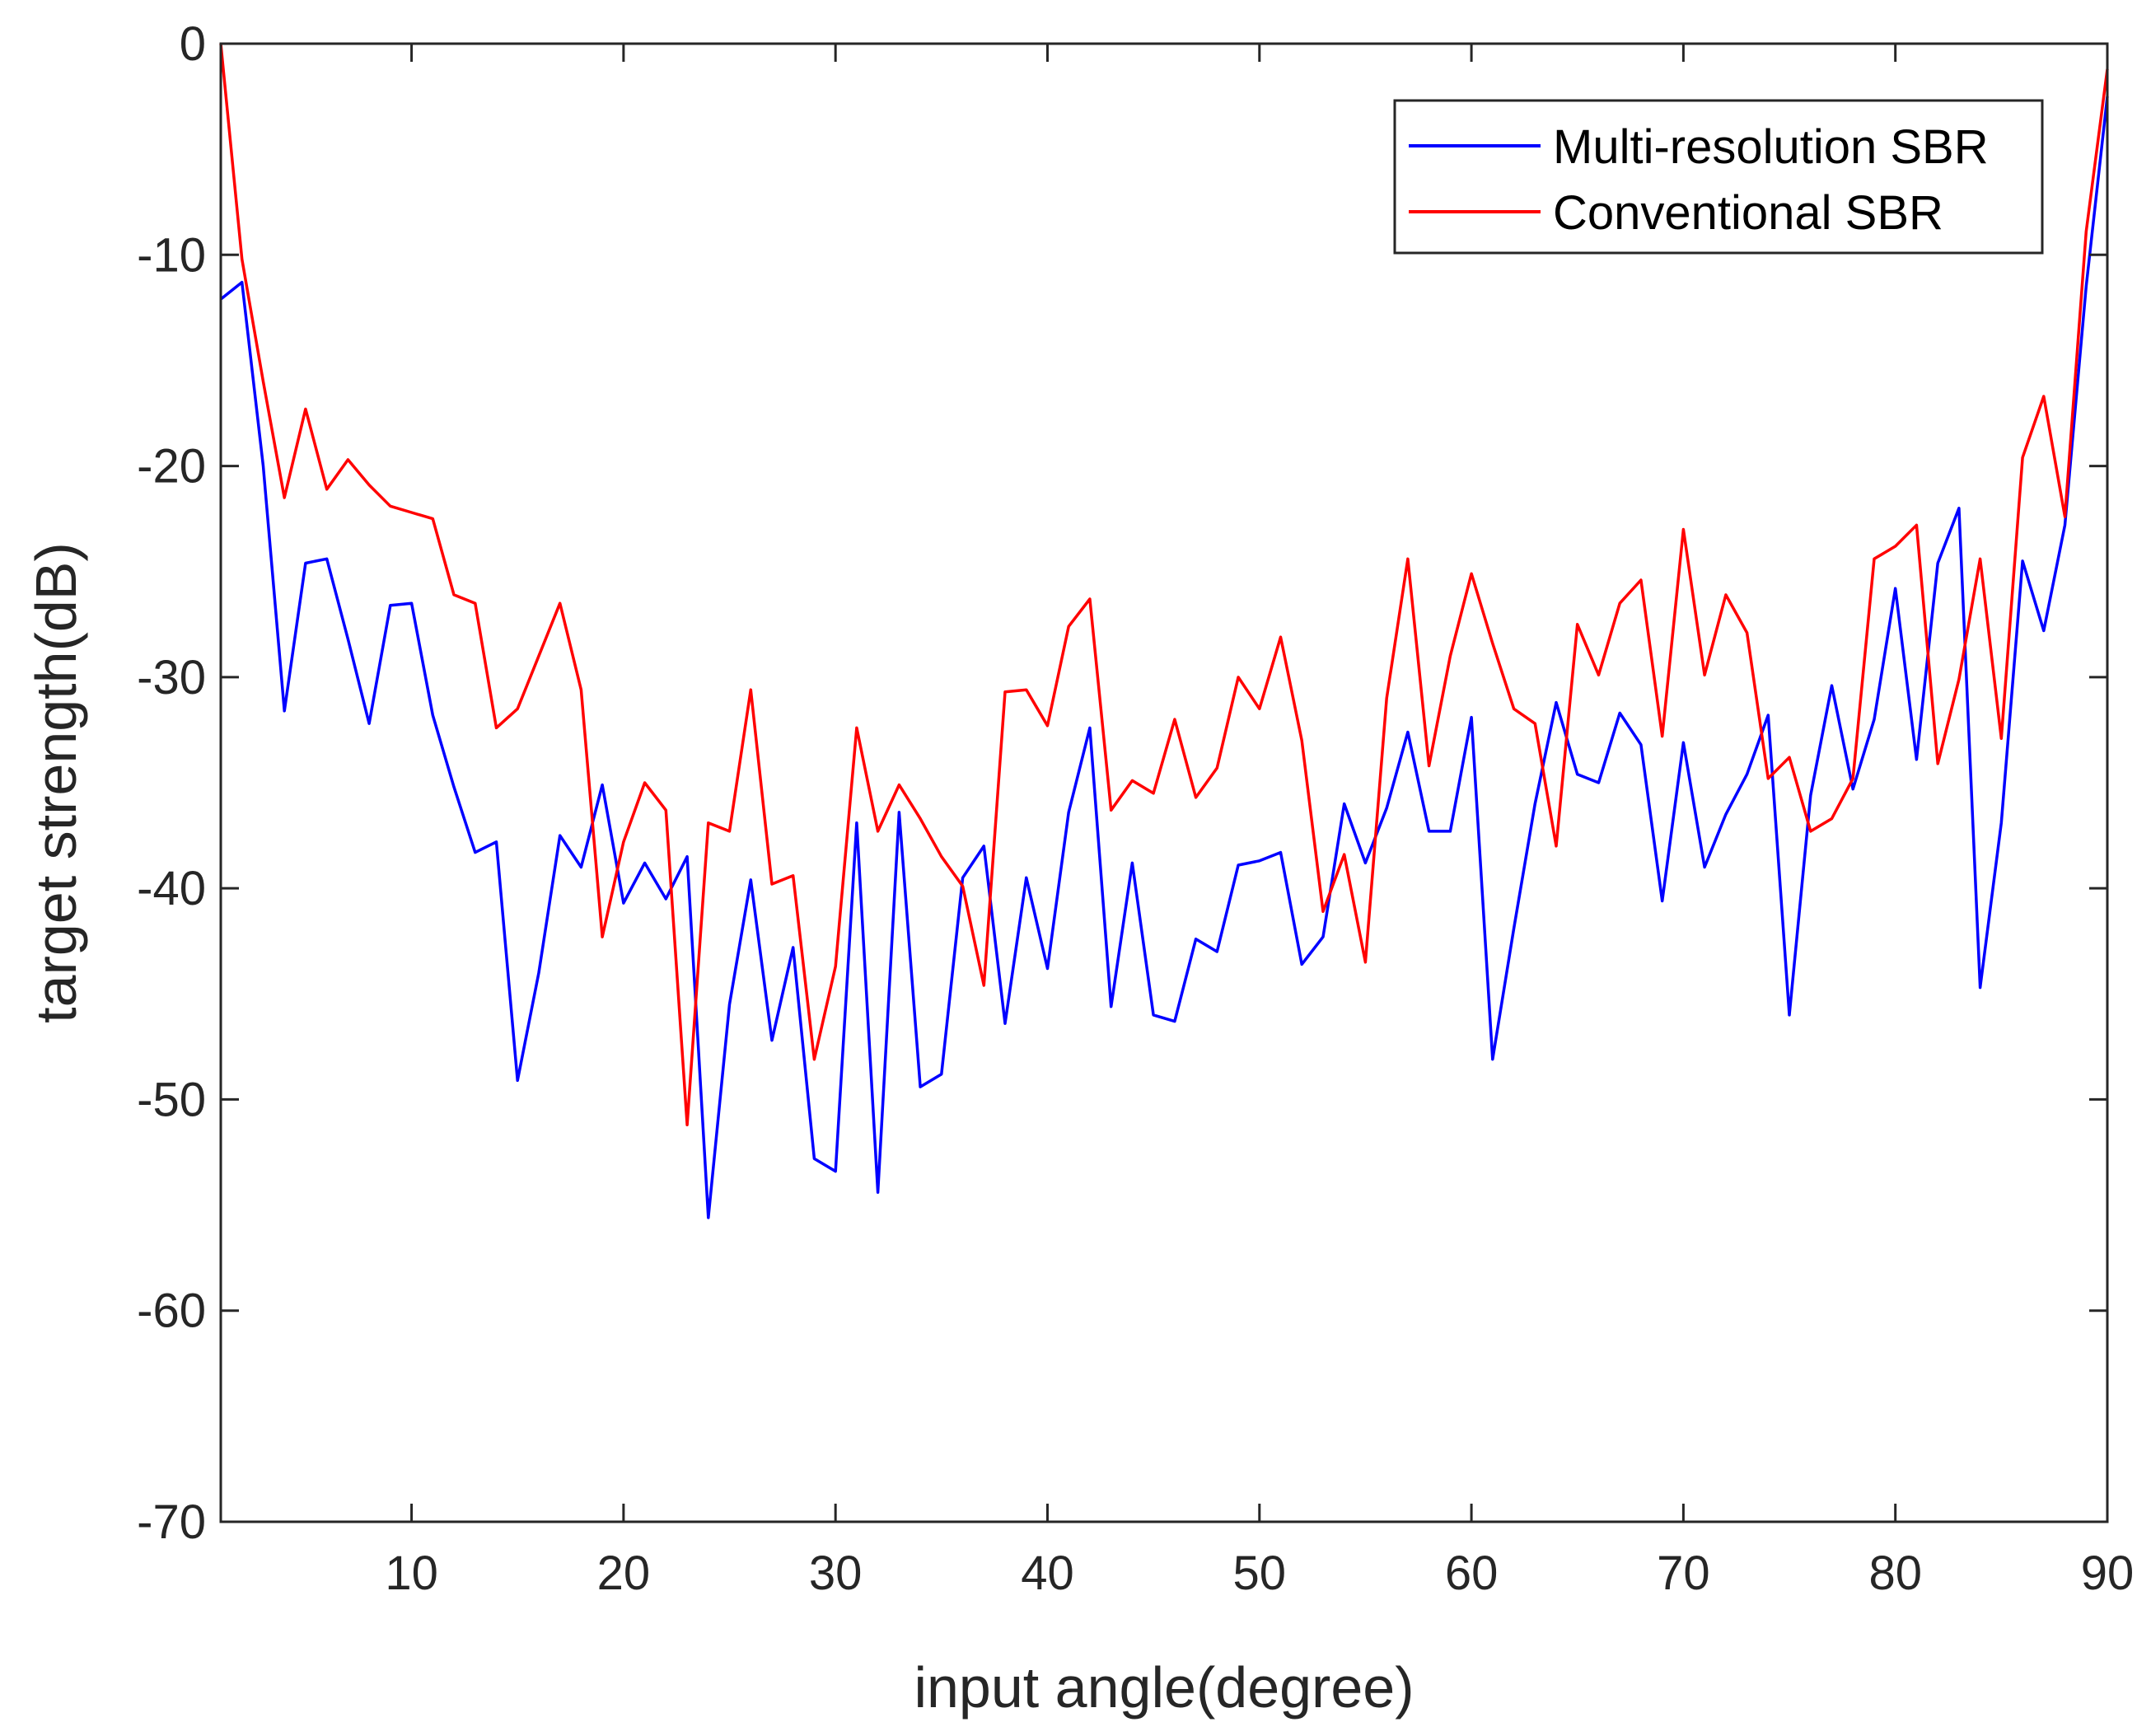 This screenshot has width=2151, height=1736. Describe the element at coordinates (1047, 1573) in the screenshot. I see `x-tick-label: 40` at that location.